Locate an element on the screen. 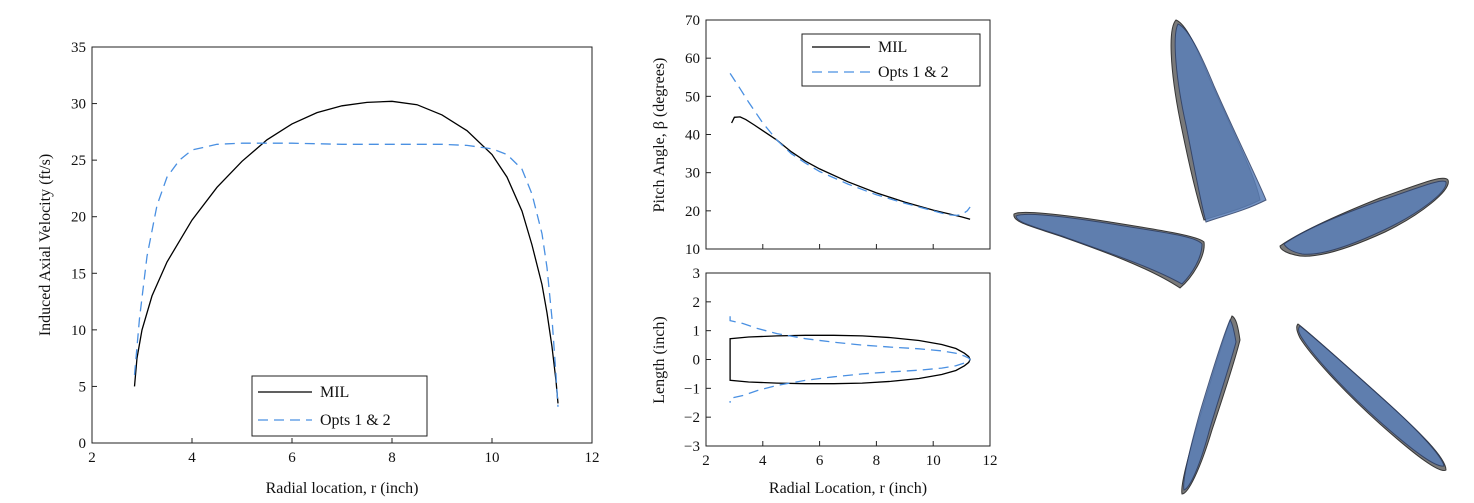 This screenshot has width=1474, height=503. pitch-series-opts is located at coordinates (850, 145).